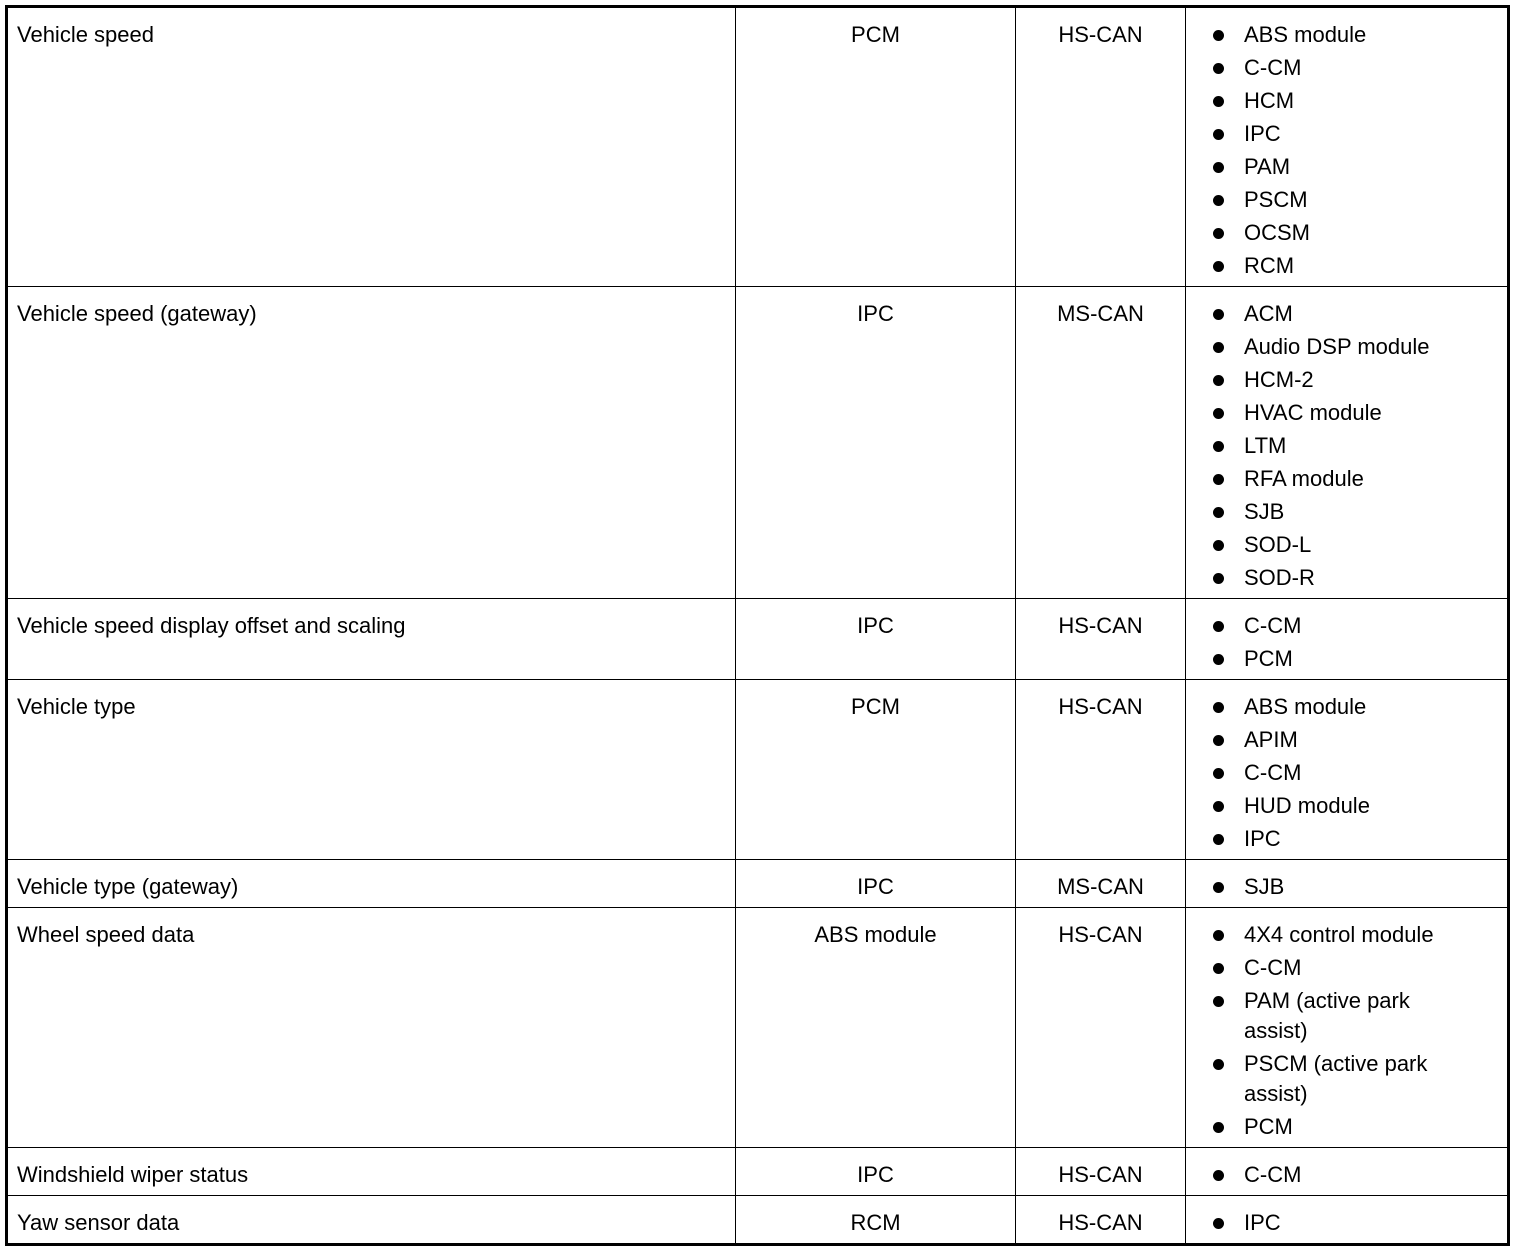 Image resolution: width=1520 pixels, height=1246 pixels. I want to click on table-row: Windshield wiper status IPC HS-CAN C-CM, so click(757, 1171).